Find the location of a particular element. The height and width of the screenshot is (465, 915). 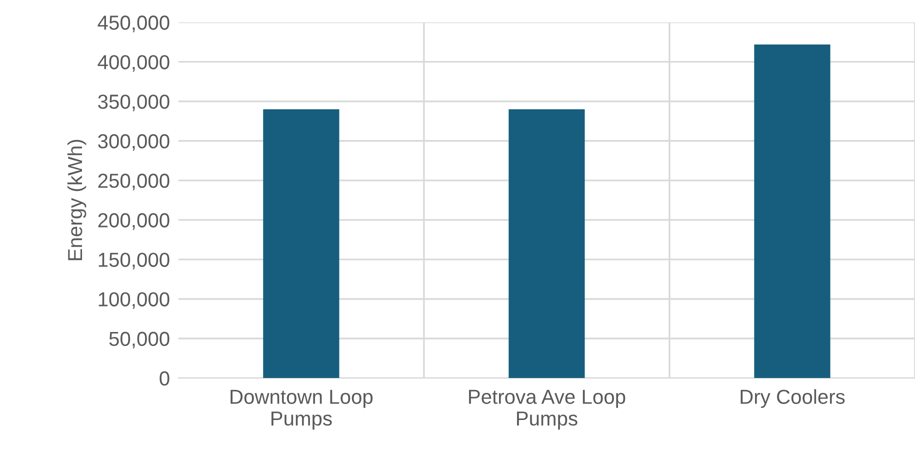

x-tick-label: Dry Coolers is located at coordinates (792, 398).